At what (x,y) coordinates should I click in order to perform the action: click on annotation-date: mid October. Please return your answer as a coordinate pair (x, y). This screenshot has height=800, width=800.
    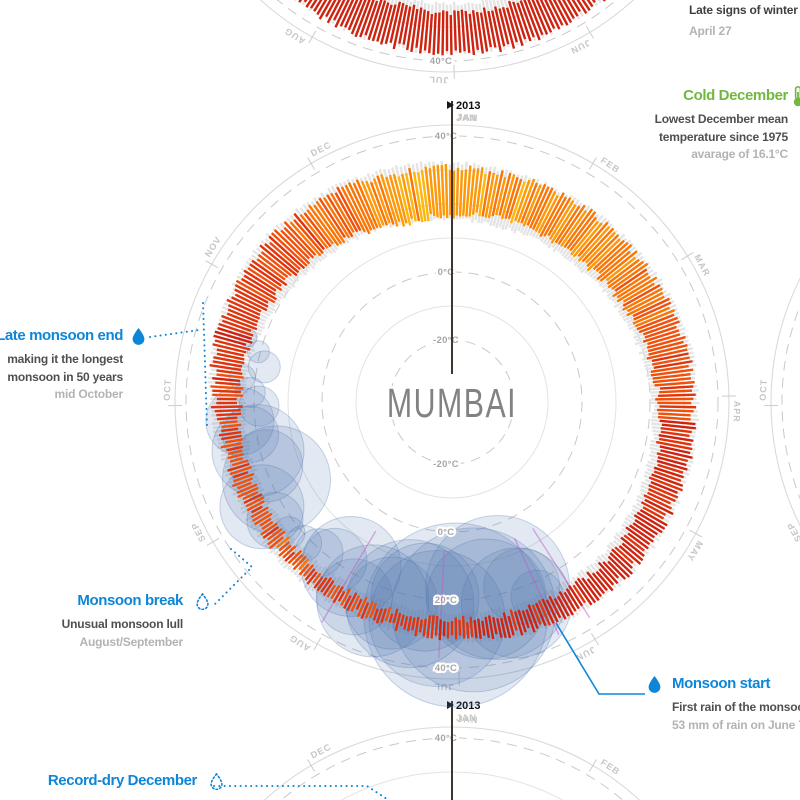
    Looking at the image, I should click on (89, 394).